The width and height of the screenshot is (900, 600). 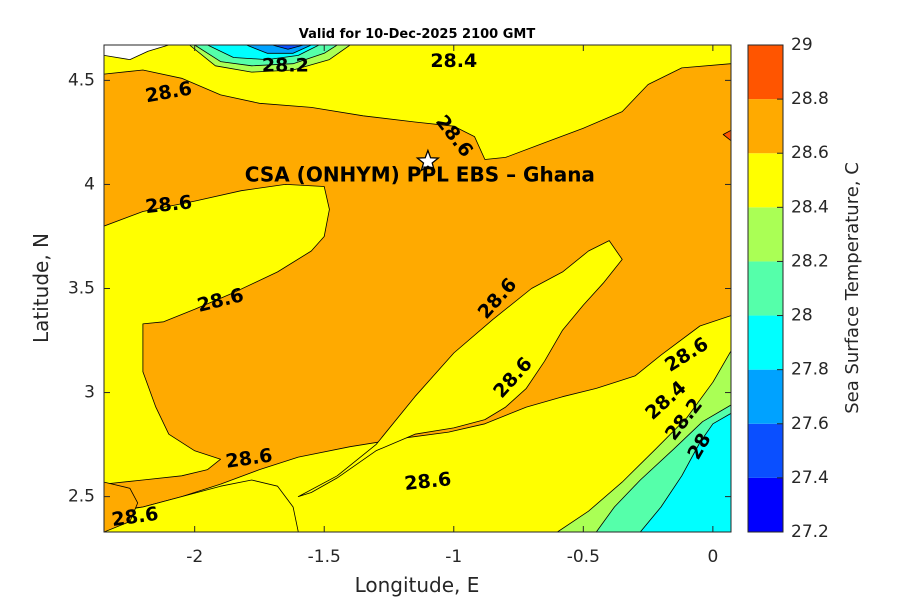 I want to click on site-marker-group: CSA (ONHYM) PPL EBS – Ghana, so click(x=420, y=167).